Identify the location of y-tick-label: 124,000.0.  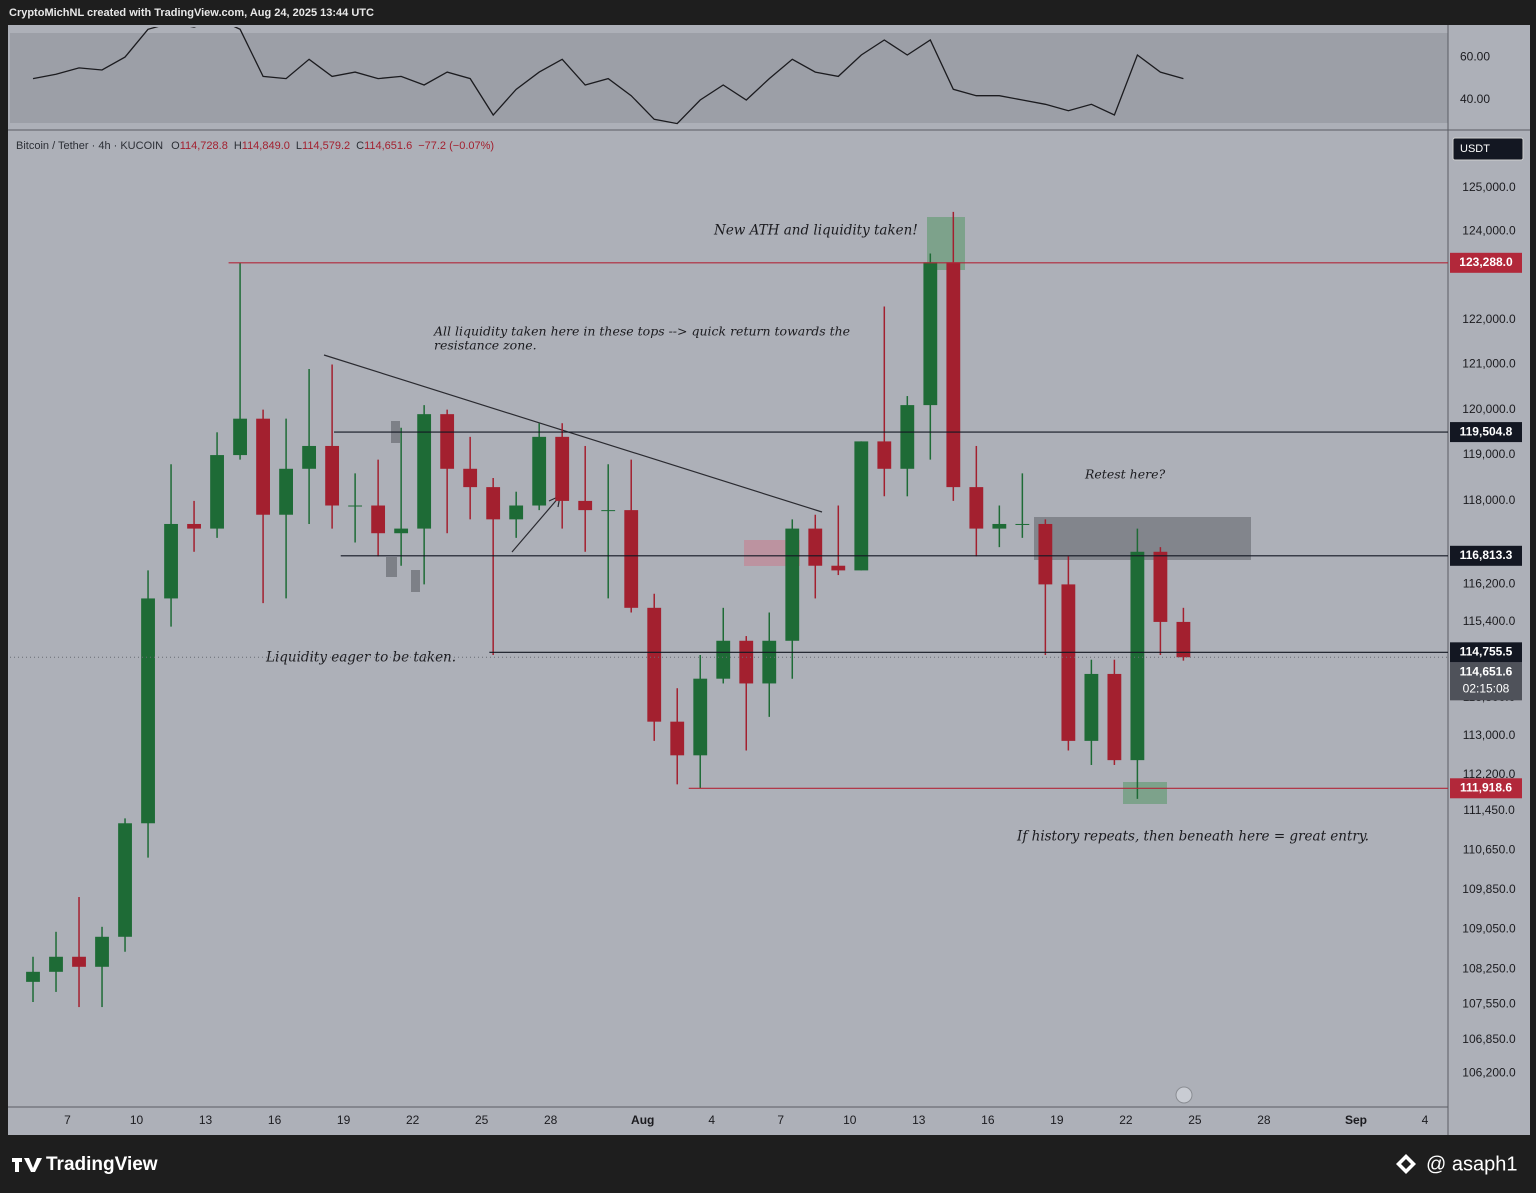
(1489, 231).